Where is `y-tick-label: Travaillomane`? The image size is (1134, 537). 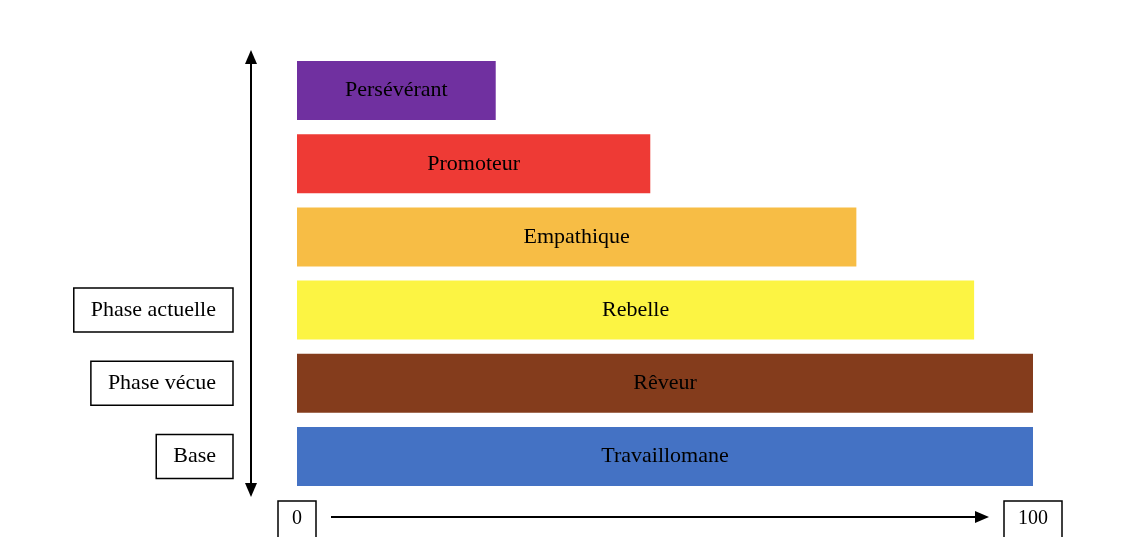 y-tick-label: Travaillomane is located at coordinates (665, 455).